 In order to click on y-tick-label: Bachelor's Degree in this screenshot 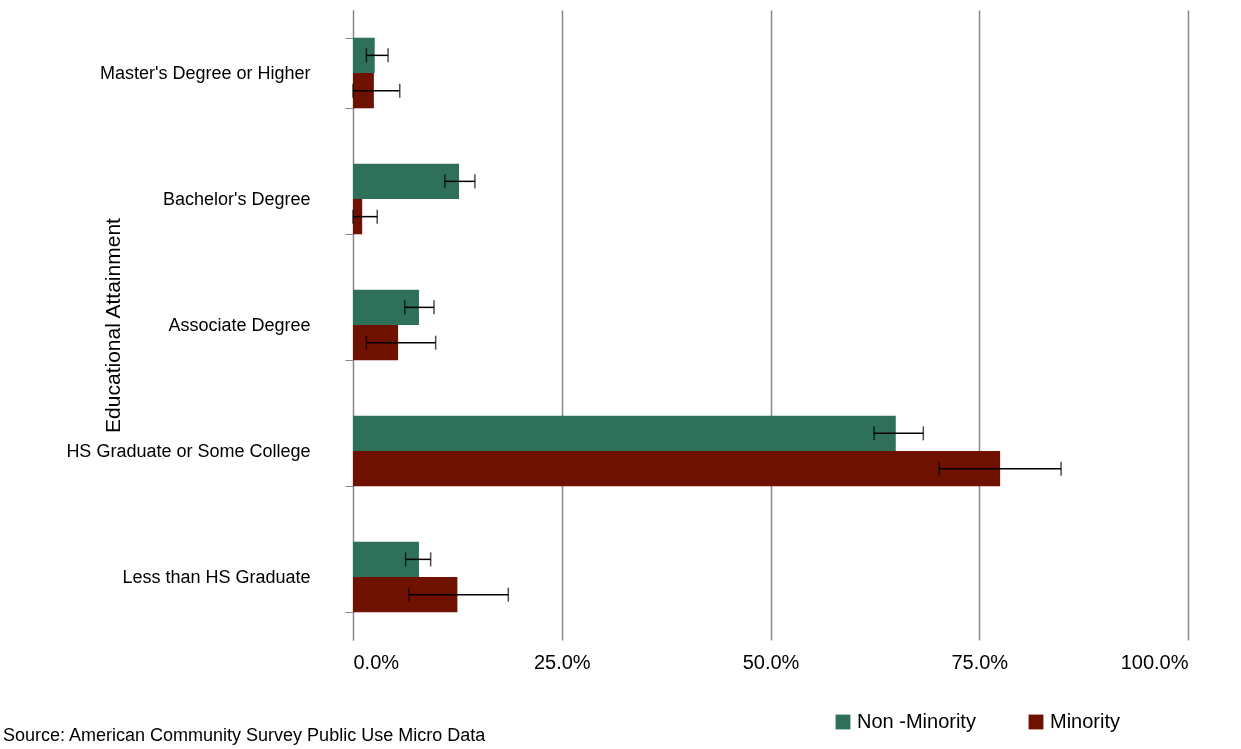, I will do `click(236, 198)`.